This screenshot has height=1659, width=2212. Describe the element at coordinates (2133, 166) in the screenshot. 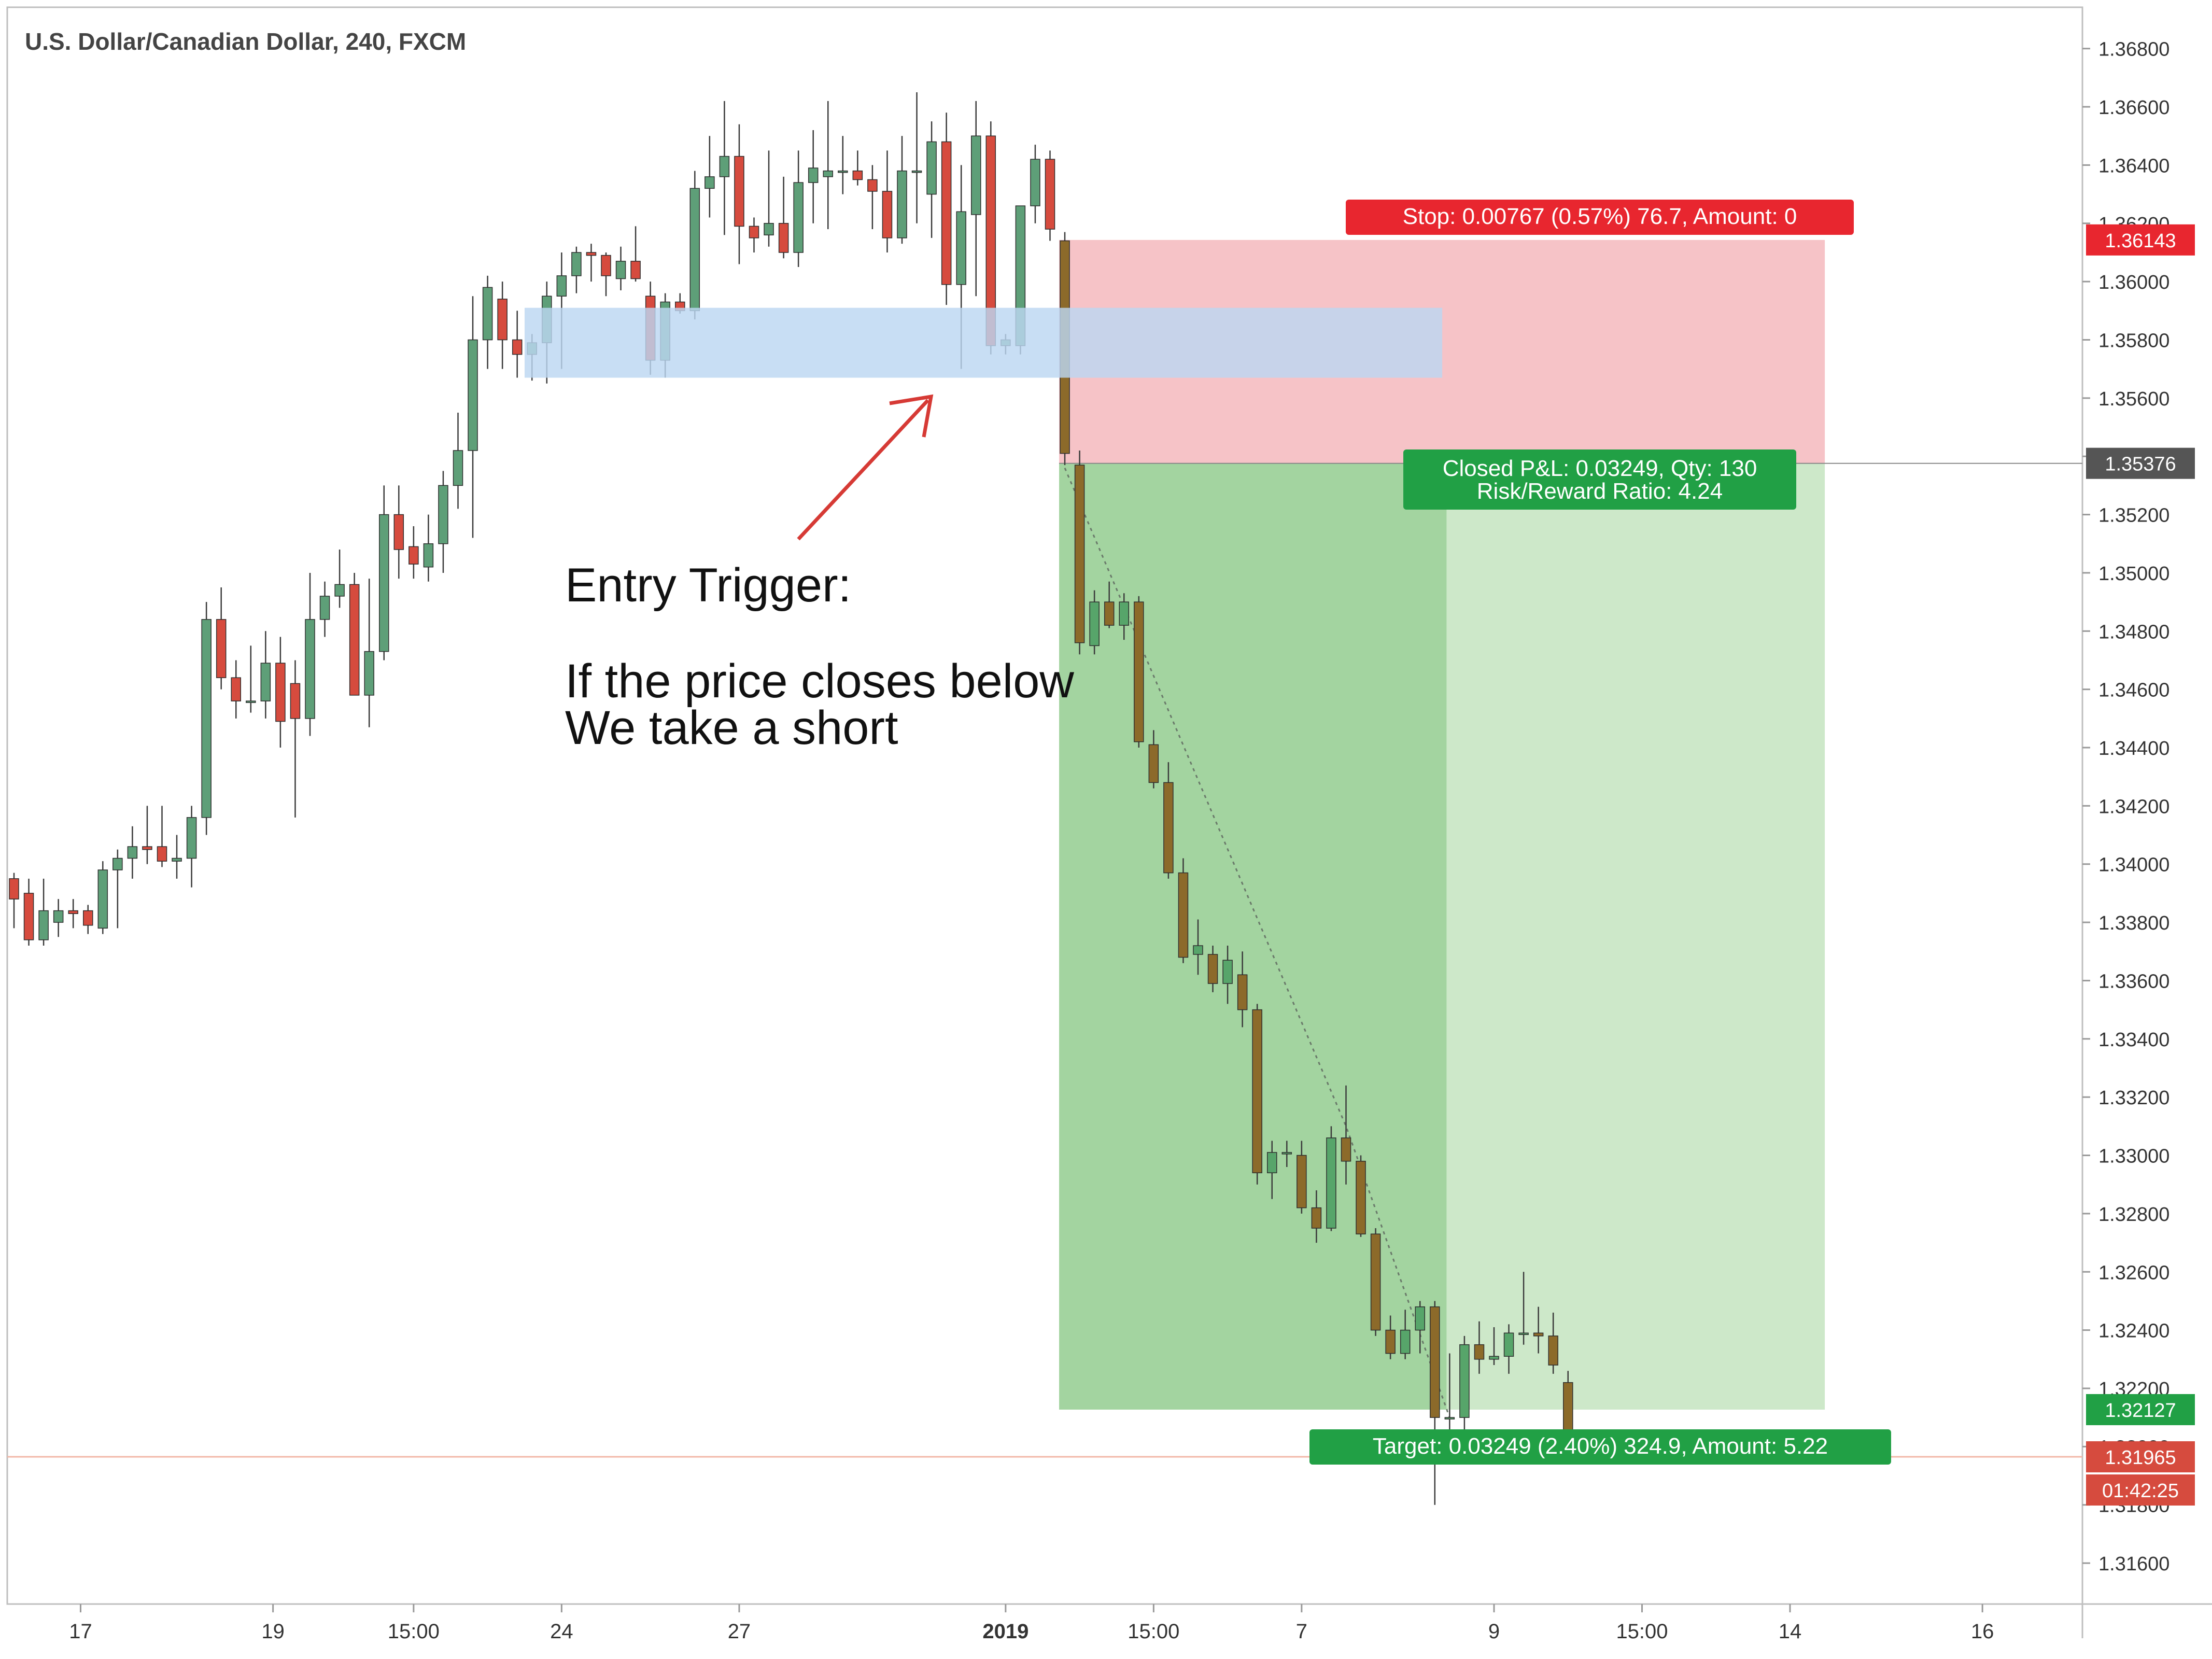

I see `y-tick-label: 1.36400` at that location.